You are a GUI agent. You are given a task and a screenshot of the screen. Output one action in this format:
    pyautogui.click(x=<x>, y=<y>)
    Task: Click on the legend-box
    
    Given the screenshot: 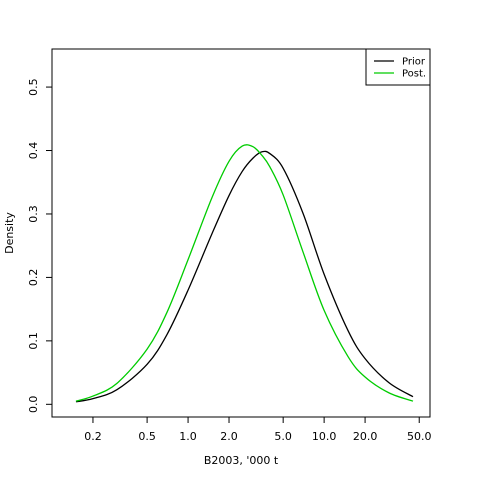 What is the action you would take?
    pyautogui.click(x=398, y=67)
    